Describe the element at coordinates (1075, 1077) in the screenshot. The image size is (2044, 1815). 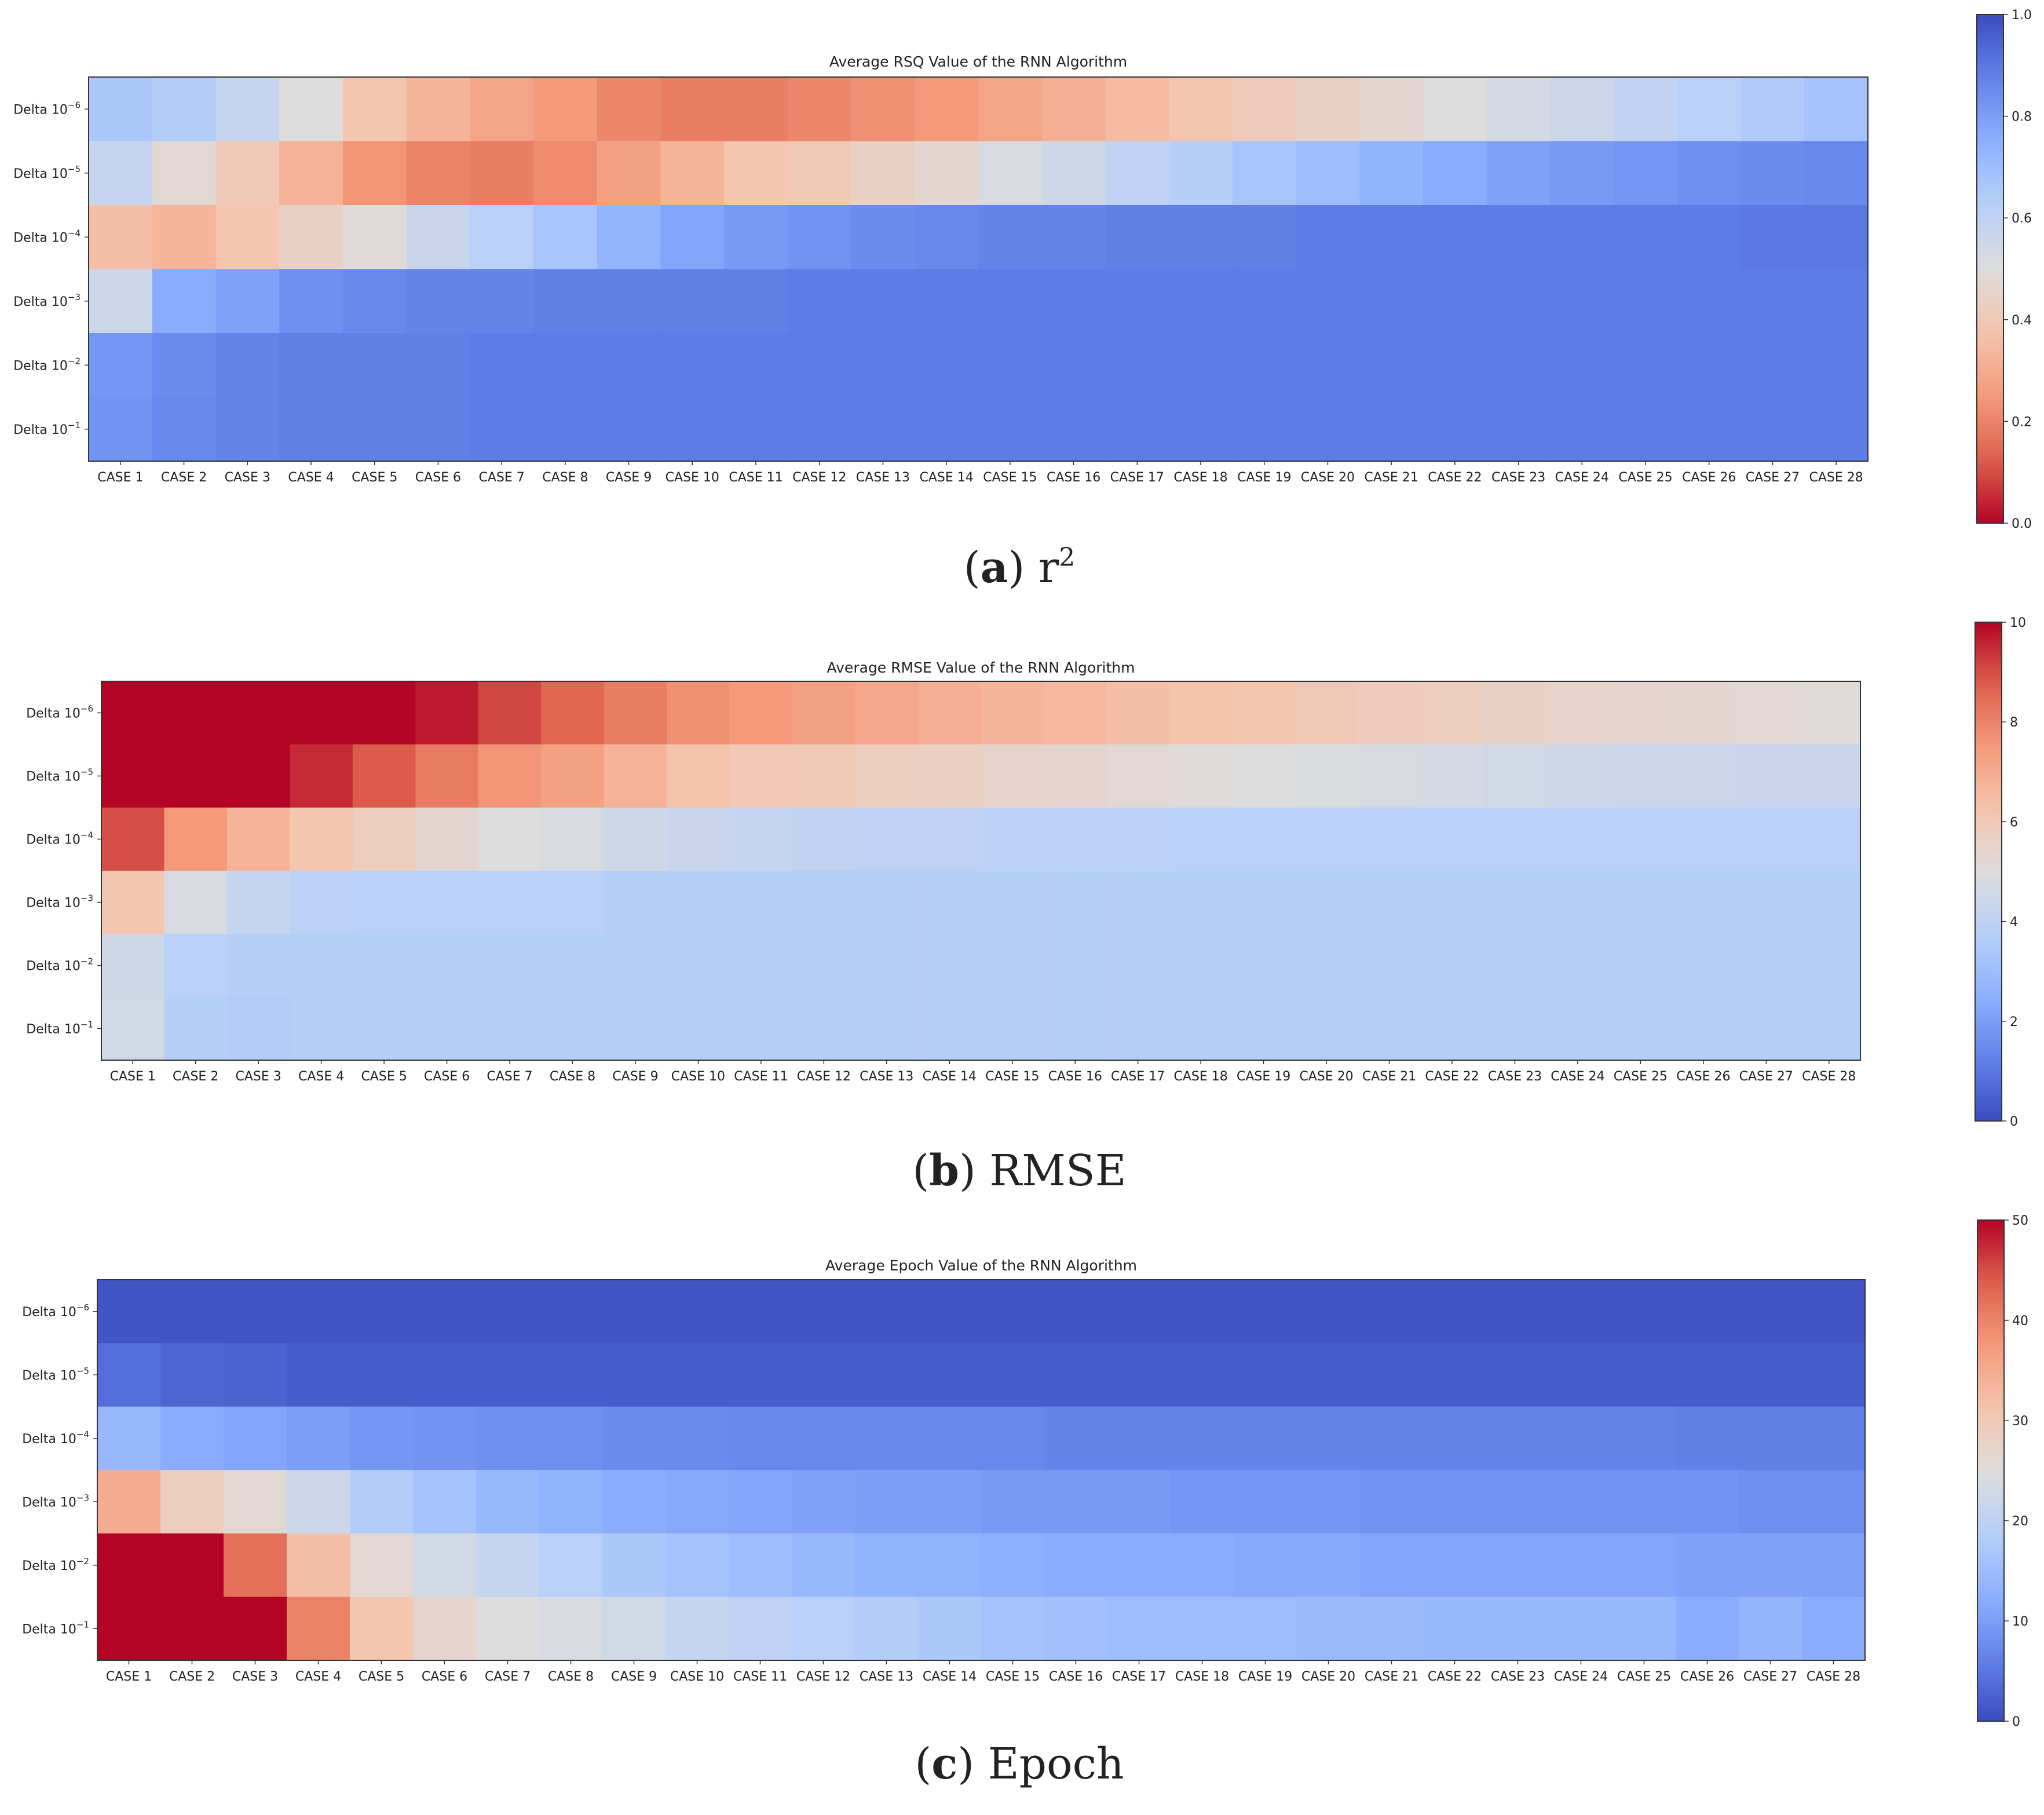
I see `x-tick-label: CASE 16` at that location.